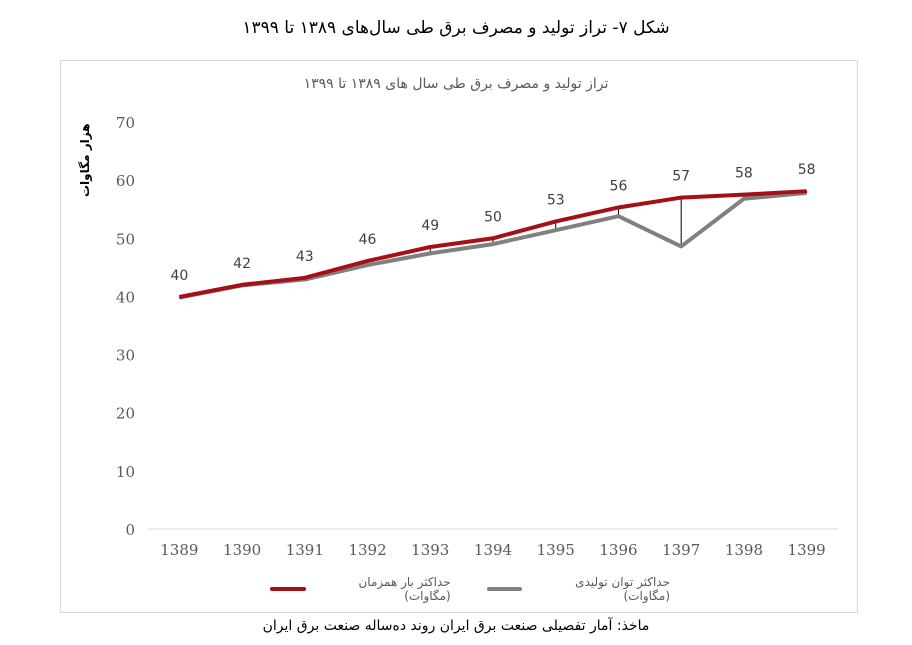 The image size is (912, 645). What do you see at coordinates (556, 200) in the screenshot?
I see `data-label: 53` at bounding box center [556, 200].